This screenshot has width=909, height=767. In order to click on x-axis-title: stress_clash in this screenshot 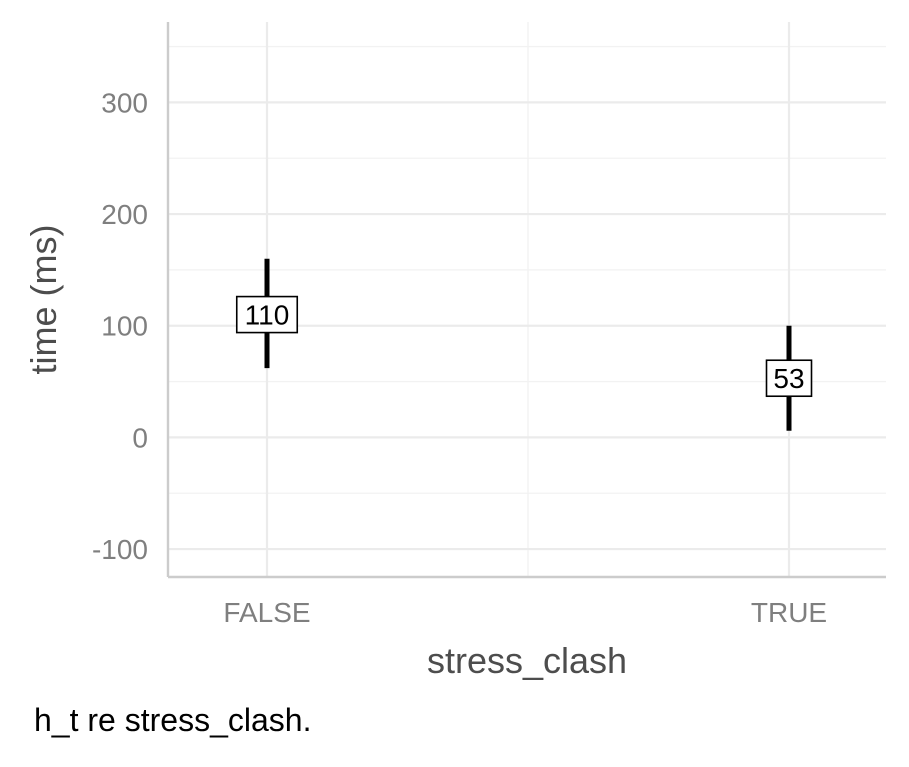, I will do `click(527, 660)`.